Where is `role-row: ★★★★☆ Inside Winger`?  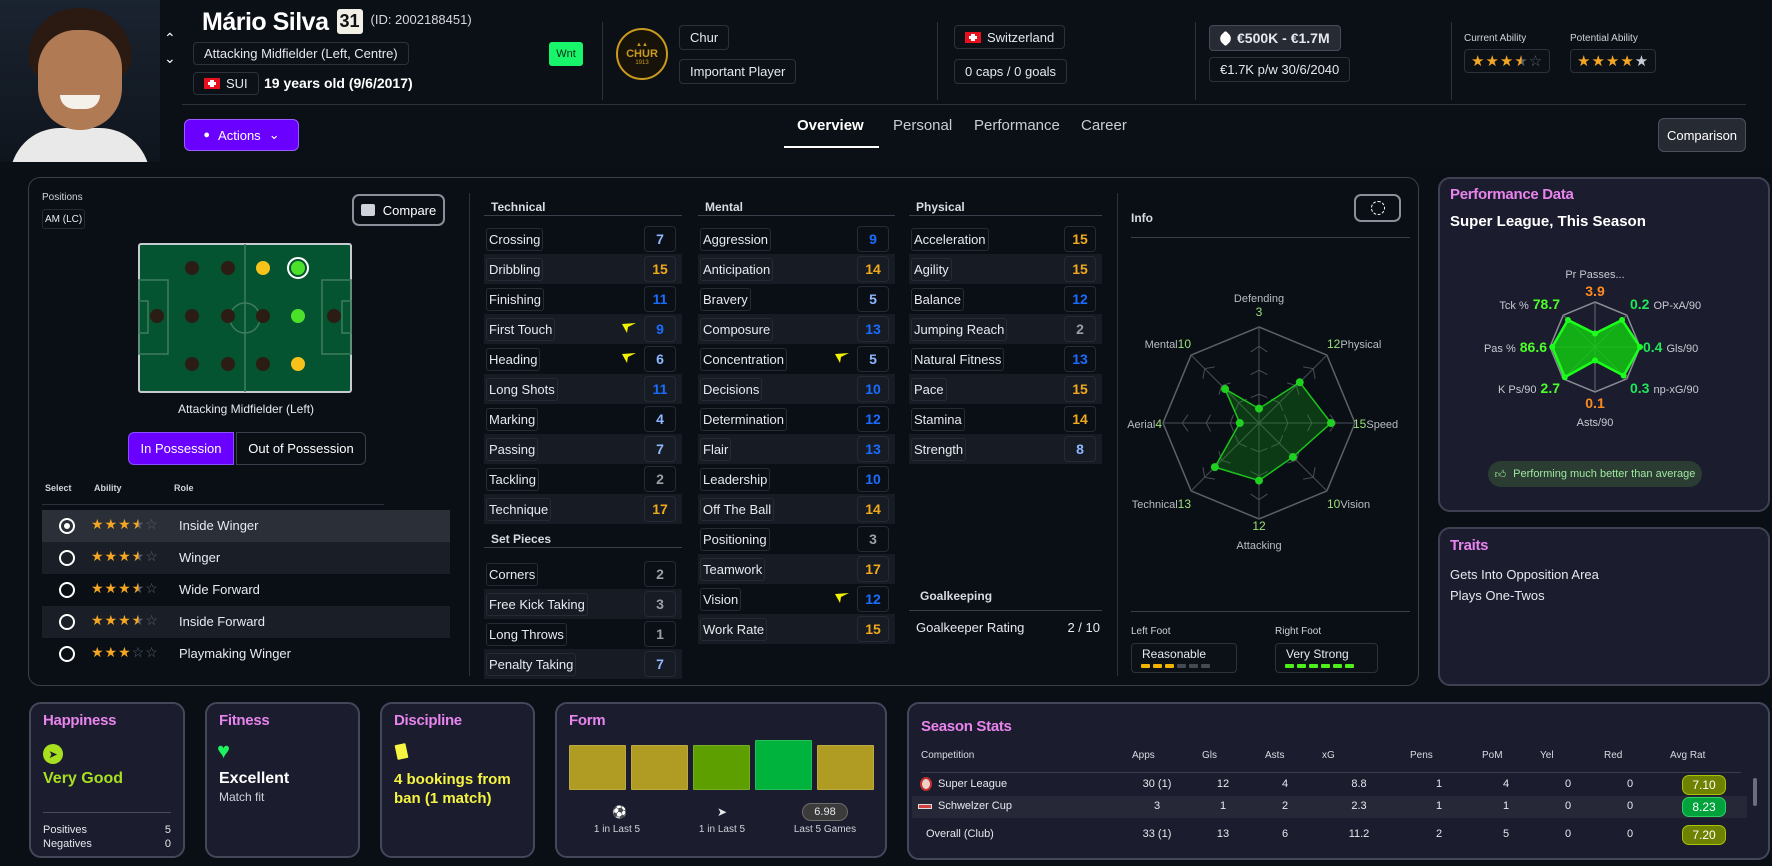 role-row: ★★★★☆ Inside Winger is located at coordinates (246, 526).